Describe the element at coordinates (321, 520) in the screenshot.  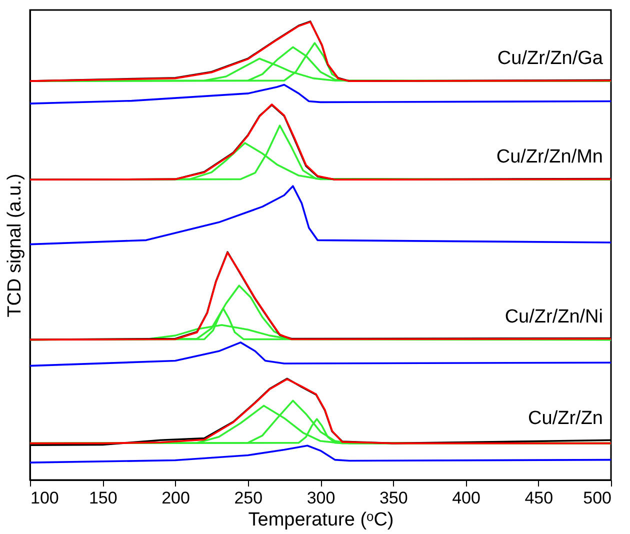
I see `x-axis-title: Temperature (ᵒC)` at that location.